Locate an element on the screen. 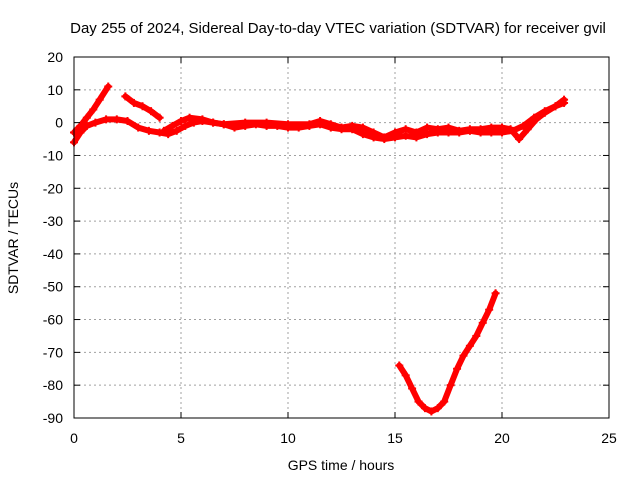 This screenshot has width=640, height=480. y-tick-label: -60 is located at coordinates (53, 320).